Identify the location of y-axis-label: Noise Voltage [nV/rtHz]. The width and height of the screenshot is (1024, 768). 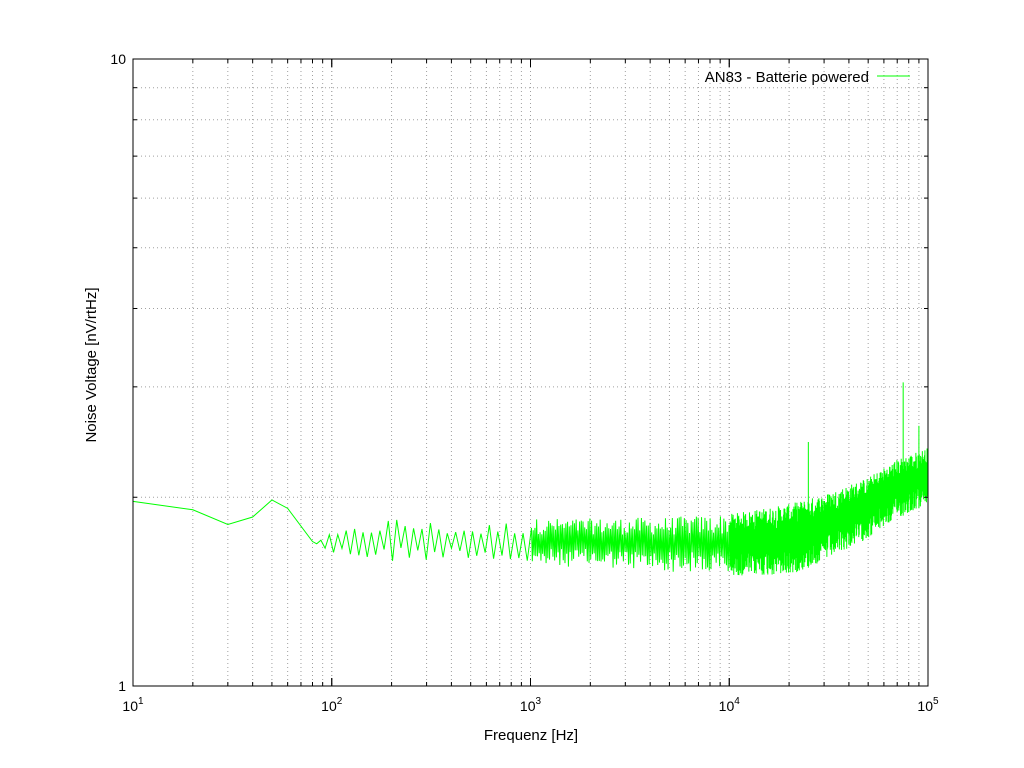
(91, 364).